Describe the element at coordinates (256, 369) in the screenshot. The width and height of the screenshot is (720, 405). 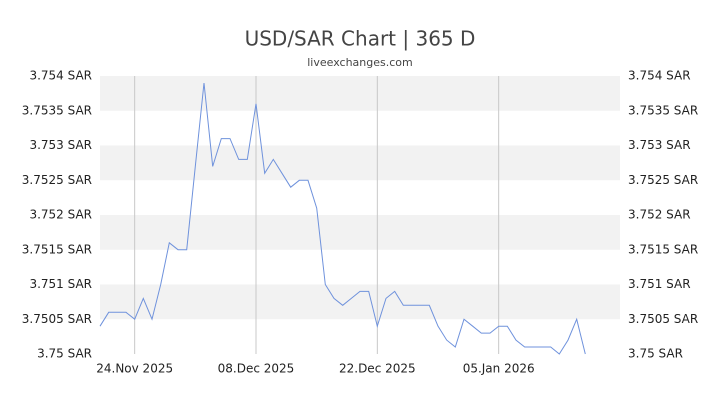
I see `x-tick-label: 08.Dec 2025` at that location.